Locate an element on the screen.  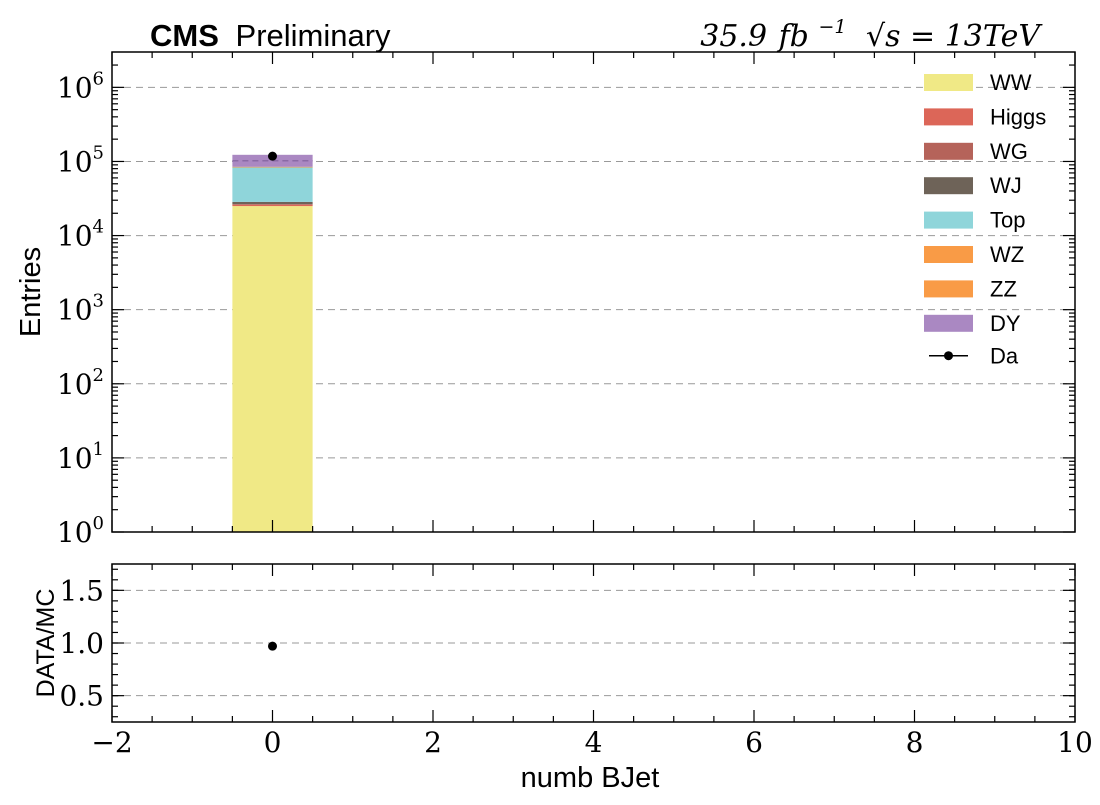
x-axis-label: numb BJet is located at coordinates (590, 778).